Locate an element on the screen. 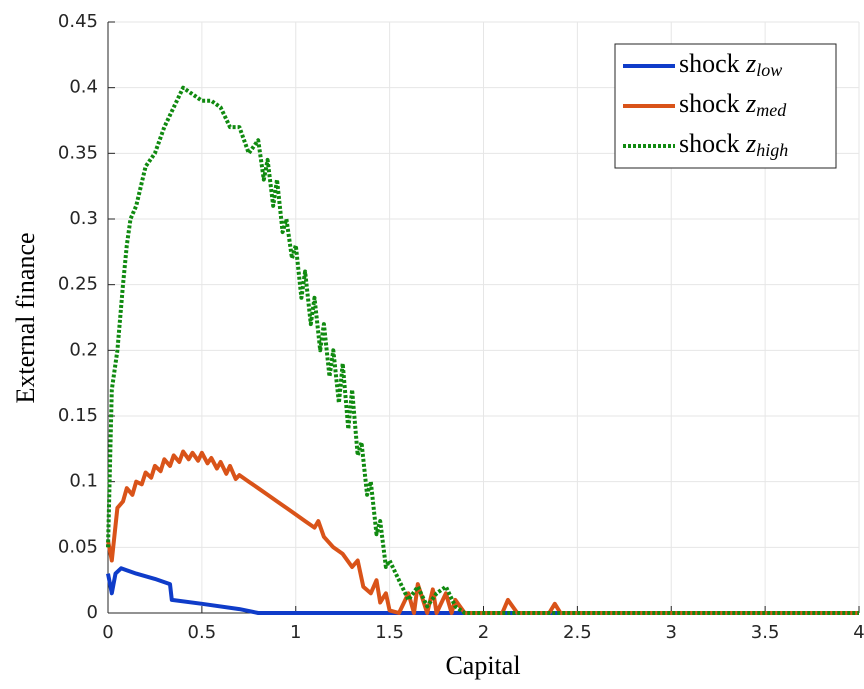  y-tick-label: 0.3 is located at coordinates (83, 218).